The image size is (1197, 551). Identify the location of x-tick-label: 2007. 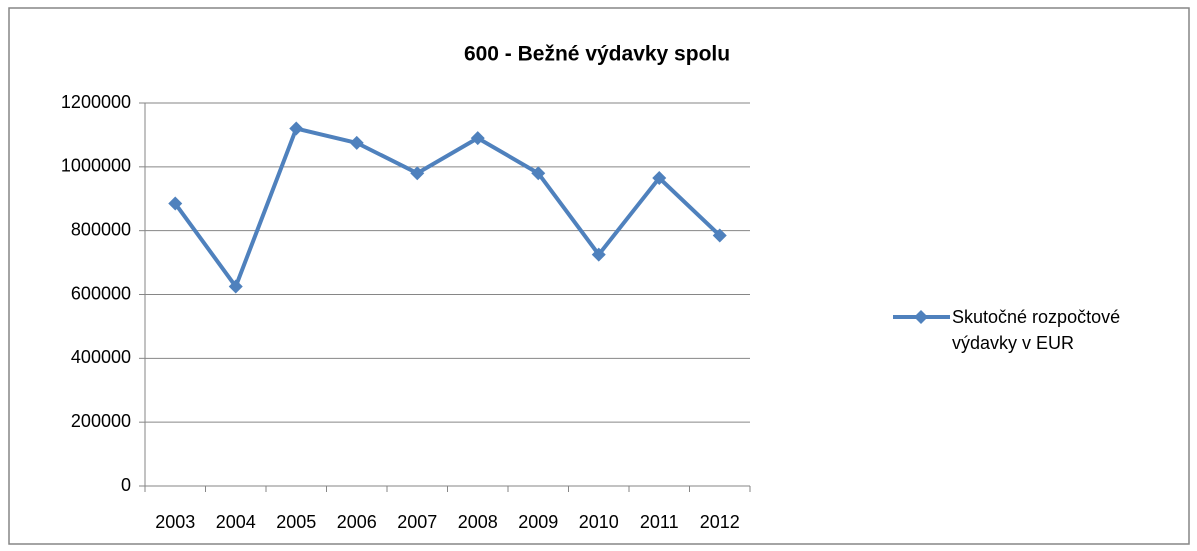
(417, 522).